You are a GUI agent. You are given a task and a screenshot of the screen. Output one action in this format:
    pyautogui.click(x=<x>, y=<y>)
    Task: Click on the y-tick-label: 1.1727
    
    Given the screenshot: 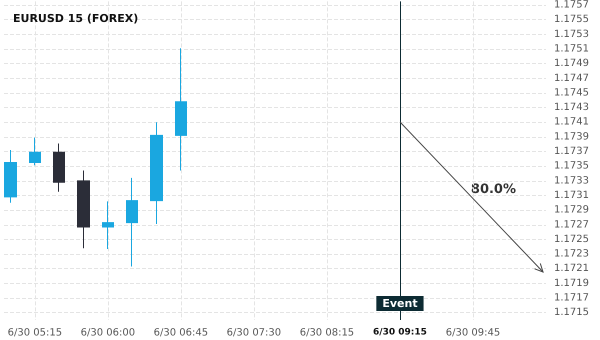 What is the action you would take?
    pyautogui.click(x=571, y=224)
    